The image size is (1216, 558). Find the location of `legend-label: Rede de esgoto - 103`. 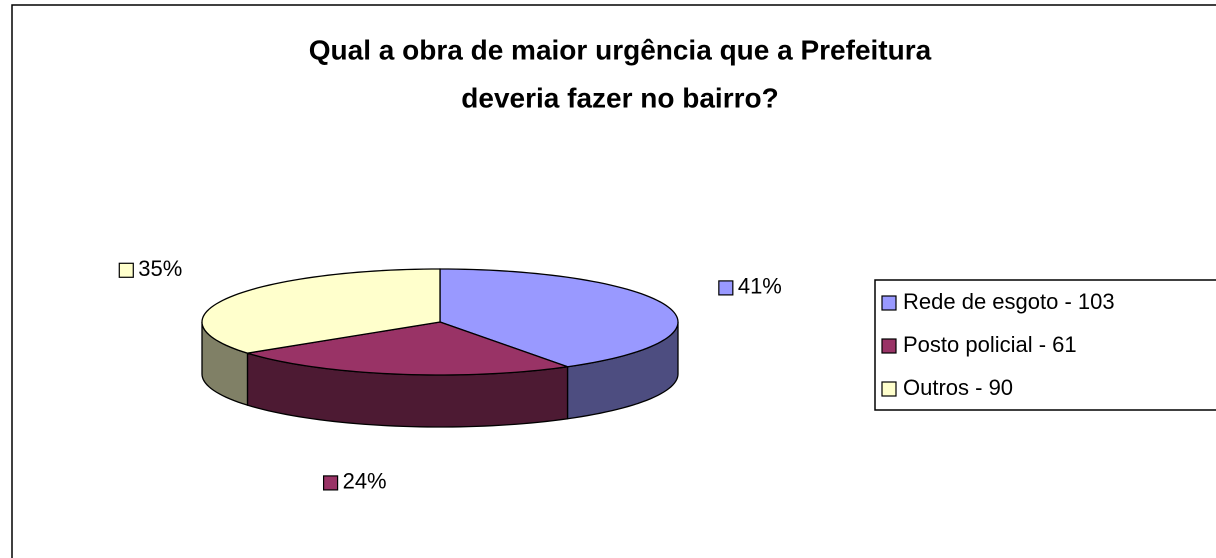

legend-label: Rede de esgoto - 103 is located at coordinates (1009, 301).